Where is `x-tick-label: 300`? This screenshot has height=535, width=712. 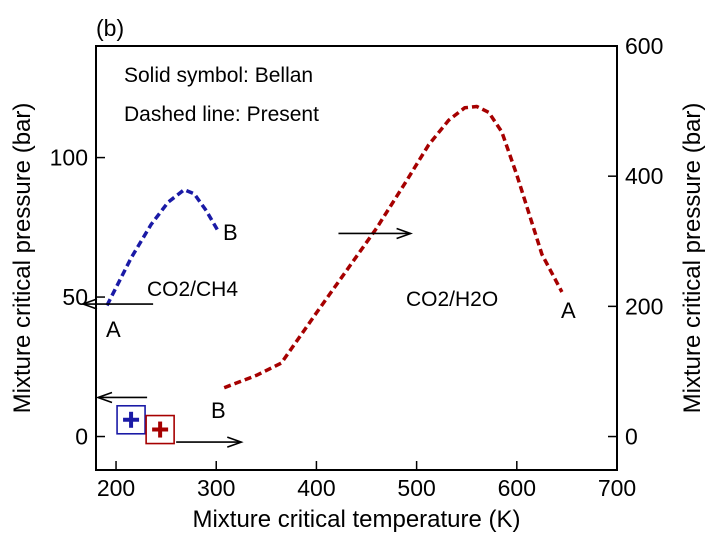 x-tick-label: 300 is located at coordinates (216, 488).